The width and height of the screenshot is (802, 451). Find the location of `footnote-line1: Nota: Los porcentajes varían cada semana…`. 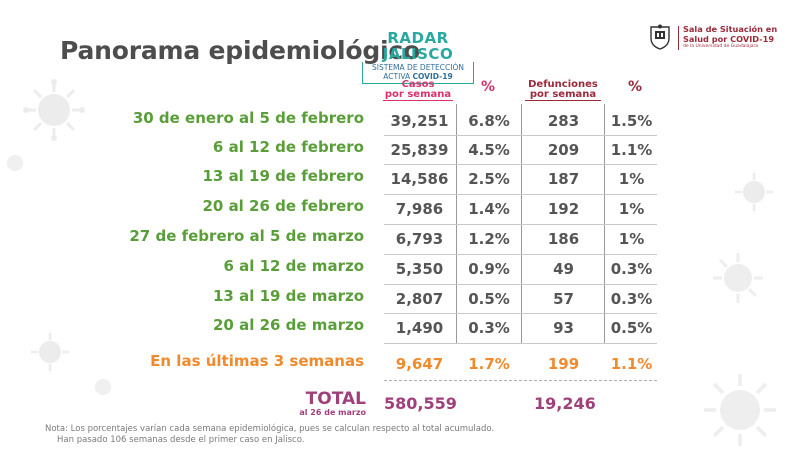

footnote-line1: Nota: Los porcentajes varían cada semana… is located at coordinates (270, 429).